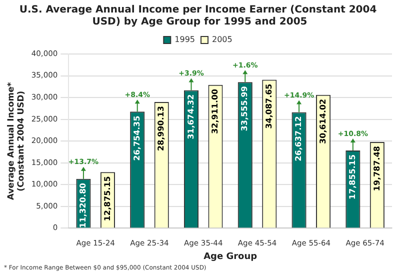 The width and height of the screenshot is (400, 274). What do you see at coordinates (16, 141) in the screenshot?
I see `y-axis-title: Average Annual Income* (Constant 2004 USD)` at bounding box center [16, 141].